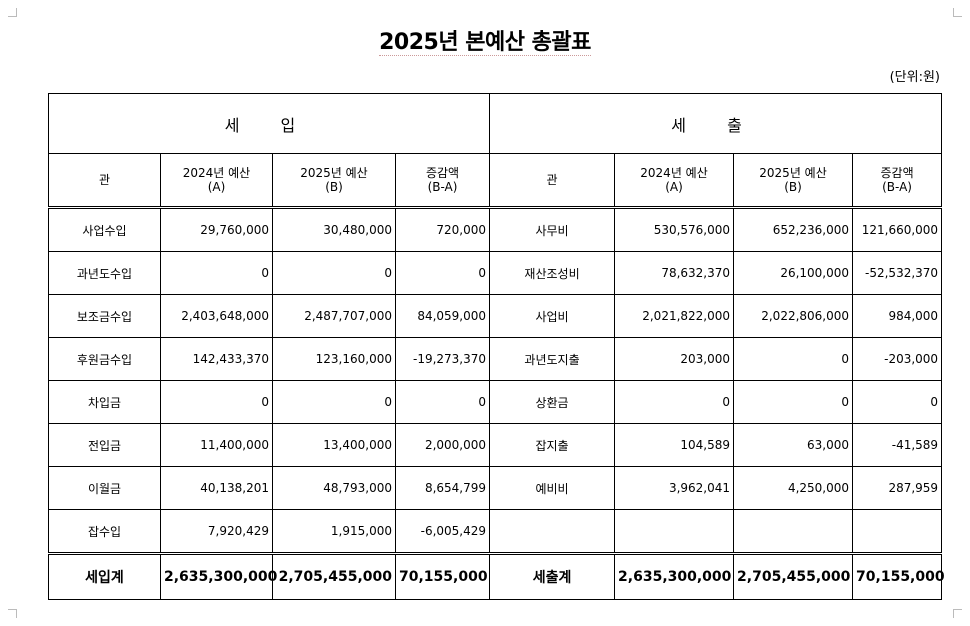 This screenshot has width=970, height=626. What do you see at coordinates (914, 77) in the screenshot?
I see `unit-label: (단위:원)` at bounding box center [914, 77].